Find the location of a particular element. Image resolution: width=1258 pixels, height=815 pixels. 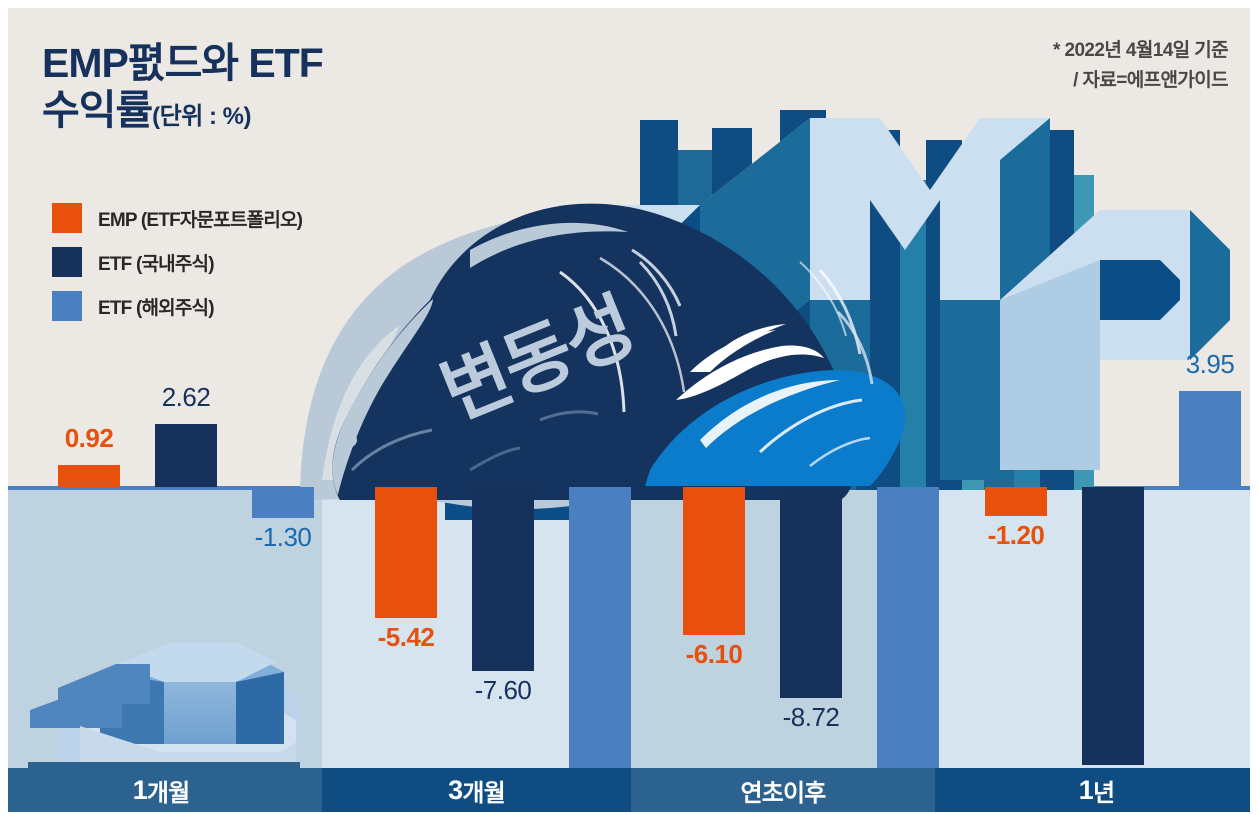

source-line-2: / 자료=에프앤가이드 is located at coordinates (1151, 80).